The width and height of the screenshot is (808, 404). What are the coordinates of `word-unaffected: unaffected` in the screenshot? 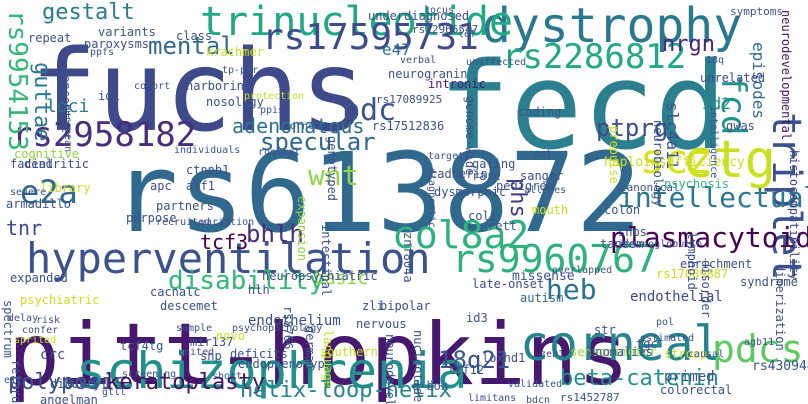 It's located at (496, 62).